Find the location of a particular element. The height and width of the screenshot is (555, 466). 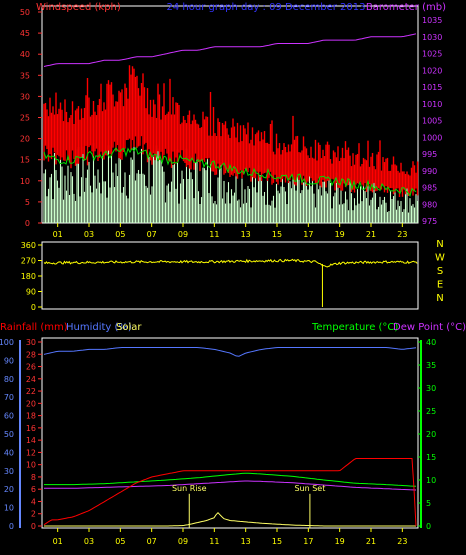

compass-label: S is located at coordinates (440, 271).